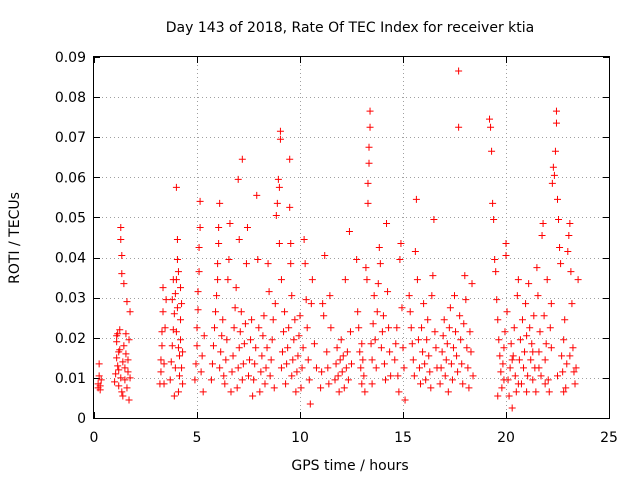 This screenshot has width=640, height=480. I want to click on x-tick-label: 25, so click(609, 438).